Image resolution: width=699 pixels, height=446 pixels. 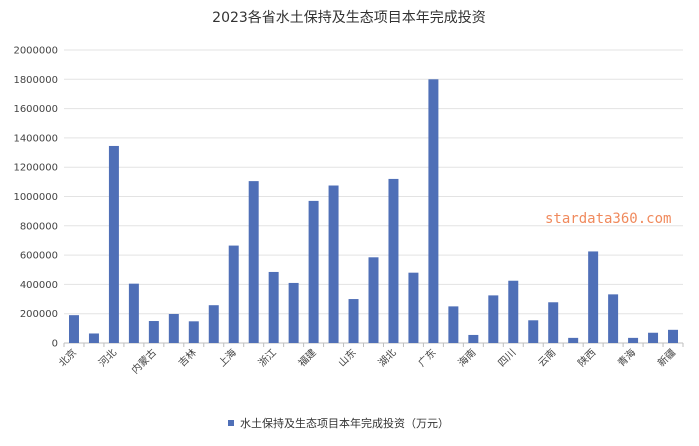 I want to click on x-tick-label: 青海, so click(x=626, y=357).